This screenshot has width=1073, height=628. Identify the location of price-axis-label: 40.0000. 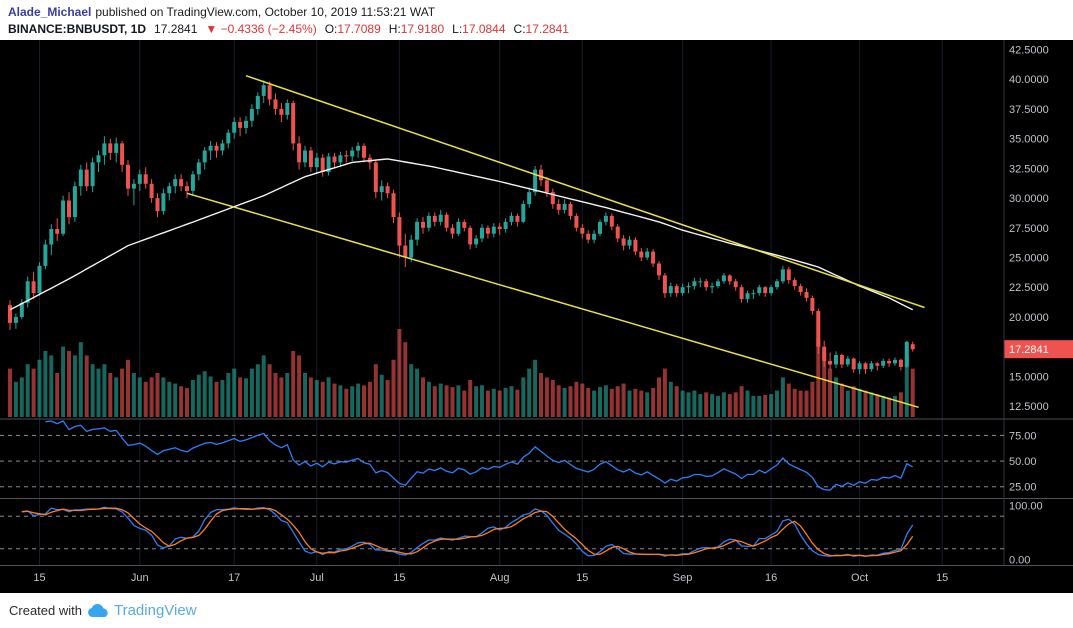
(1029, 80).